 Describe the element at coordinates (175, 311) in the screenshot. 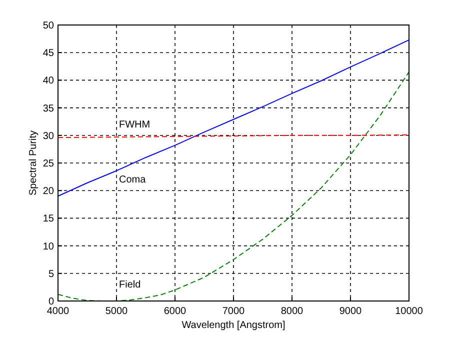

I see `x-tick-label: 6000` at that location.